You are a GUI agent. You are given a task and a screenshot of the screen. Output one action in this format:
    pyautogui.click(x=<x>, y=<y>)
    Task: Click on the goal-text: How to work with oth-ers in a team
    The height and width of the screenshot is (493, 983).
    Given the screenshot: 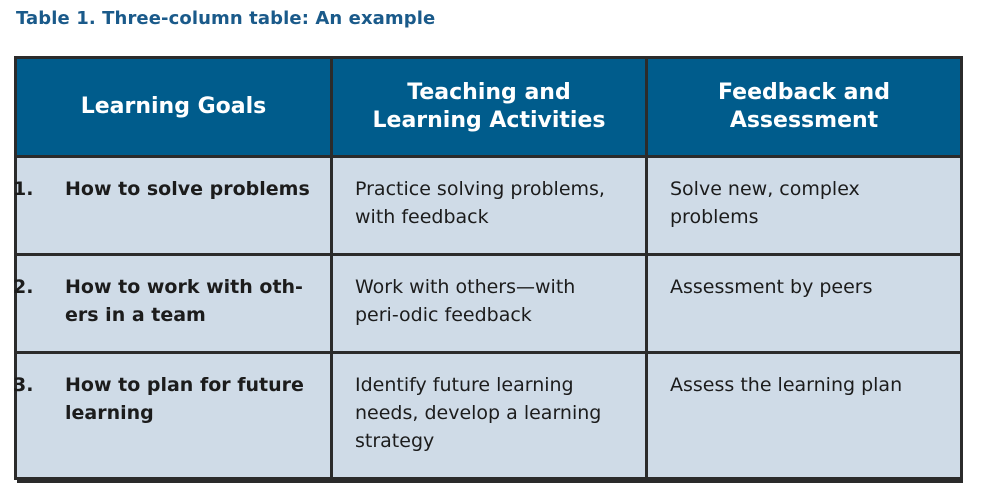 What is the action you would take?
    pyautogui.click(x=184, y=300)
    